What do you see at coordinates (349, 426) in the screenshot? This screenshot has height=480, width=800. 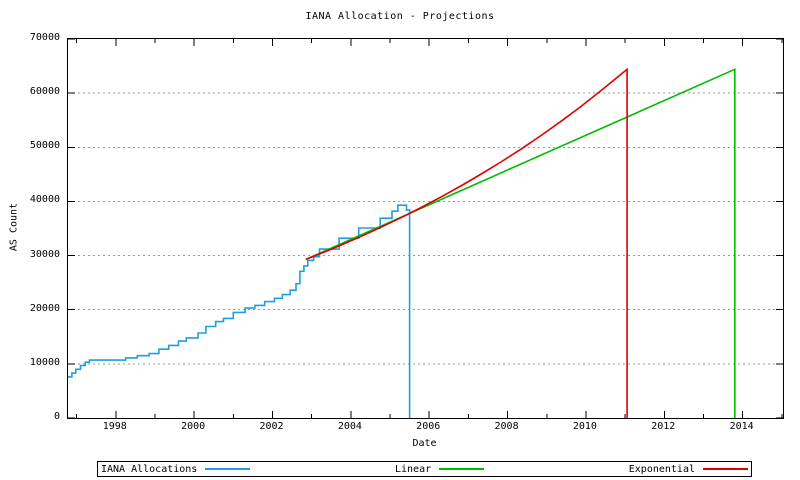 I see `x-tick-label: 2004` at bounding box center [349, 426].